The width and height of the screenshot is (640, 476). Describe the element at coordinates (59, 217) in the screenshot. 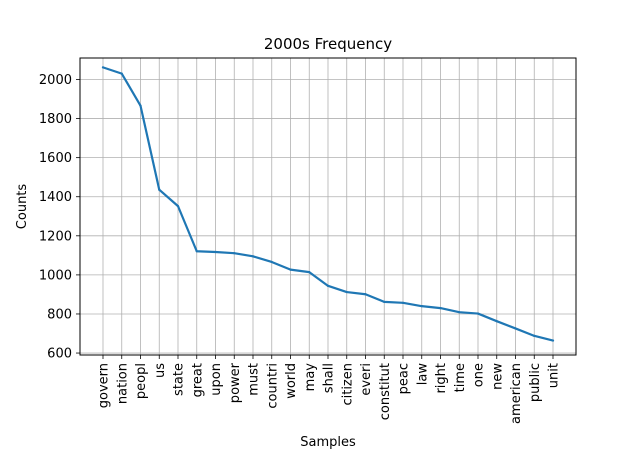

I see `y-axis: 600 800 1000 1200 1400 1600 1800 2000` at that location.